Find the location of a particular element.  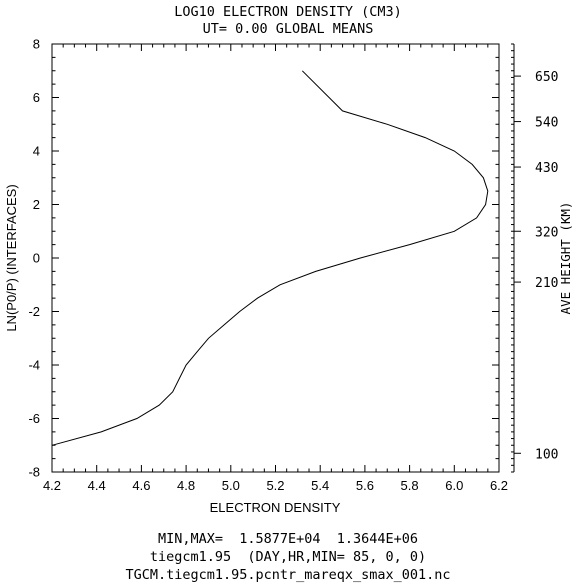

x-tick-label: 5.4 is located at coordinates (320, 485).